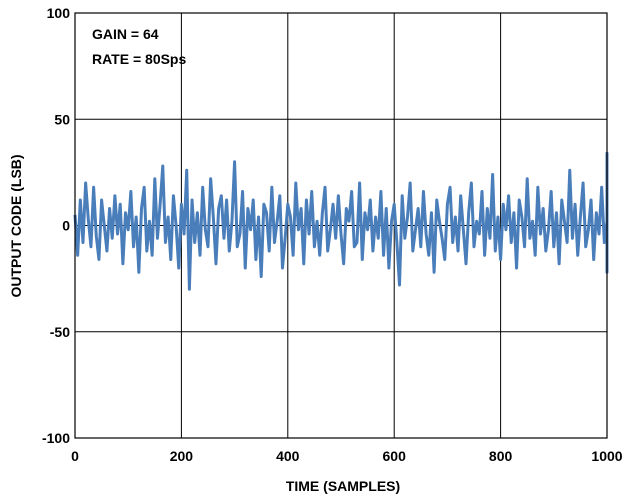 This screenshot has width=631, height=499. Describe the element at coordinates (288, 456) in the screenshot. I see `x-tick-label: 400` at that location.